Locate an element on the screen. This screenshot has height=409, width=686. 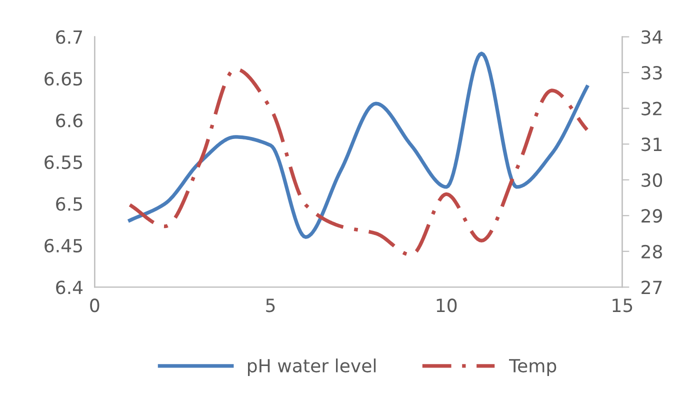
y-tick-label: 6.45 is located at coordinates (63, 245).